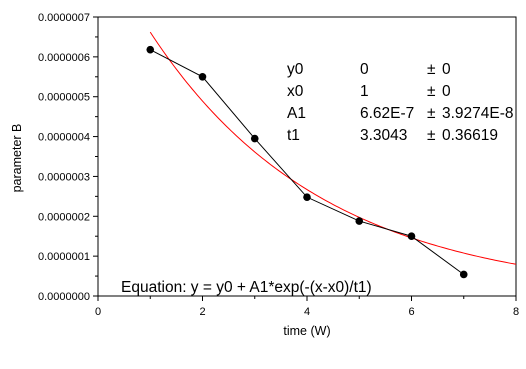  Describe the element at coordinates (307, 312) in the screenshot. I see `x-tick-label: 4` at that location.